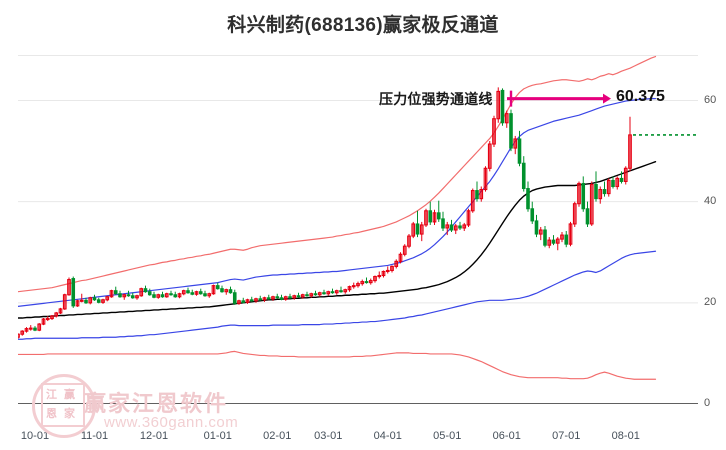  What do you see at coordinates (387, 436) in the screenshot?
I see `x-axis-tick-label: 04-01` at bounding box center [387, 436].